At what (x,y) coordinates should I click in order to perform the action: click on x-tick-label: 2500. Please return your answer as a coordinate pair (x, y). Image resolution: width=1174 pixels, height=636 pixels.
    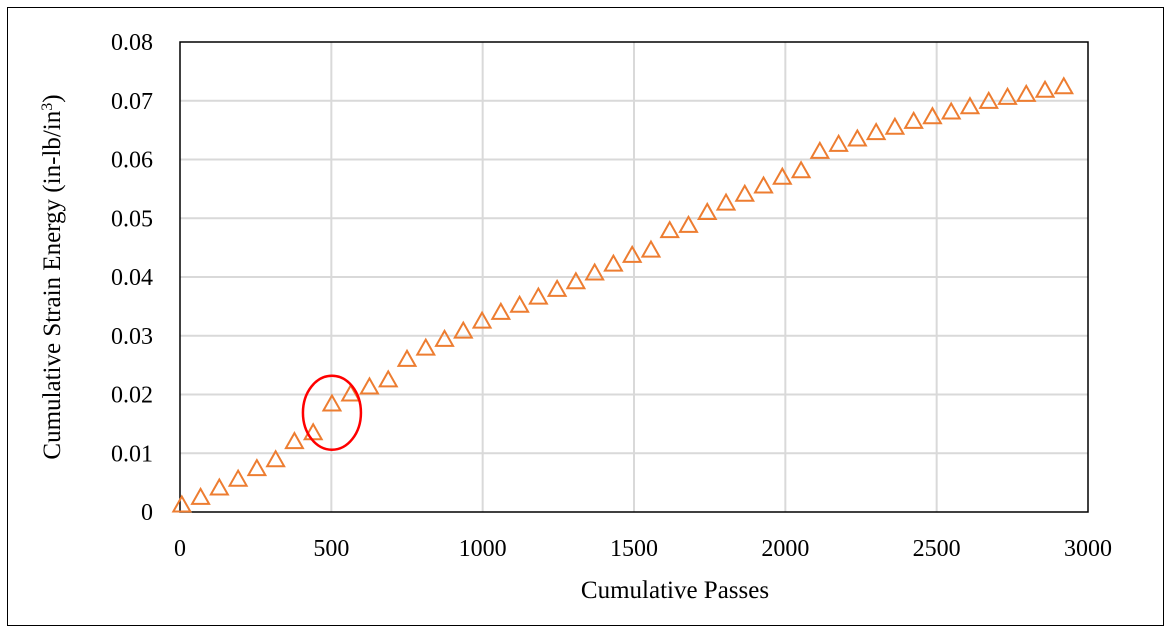
    Looking at the image, I should click on (937, 549).